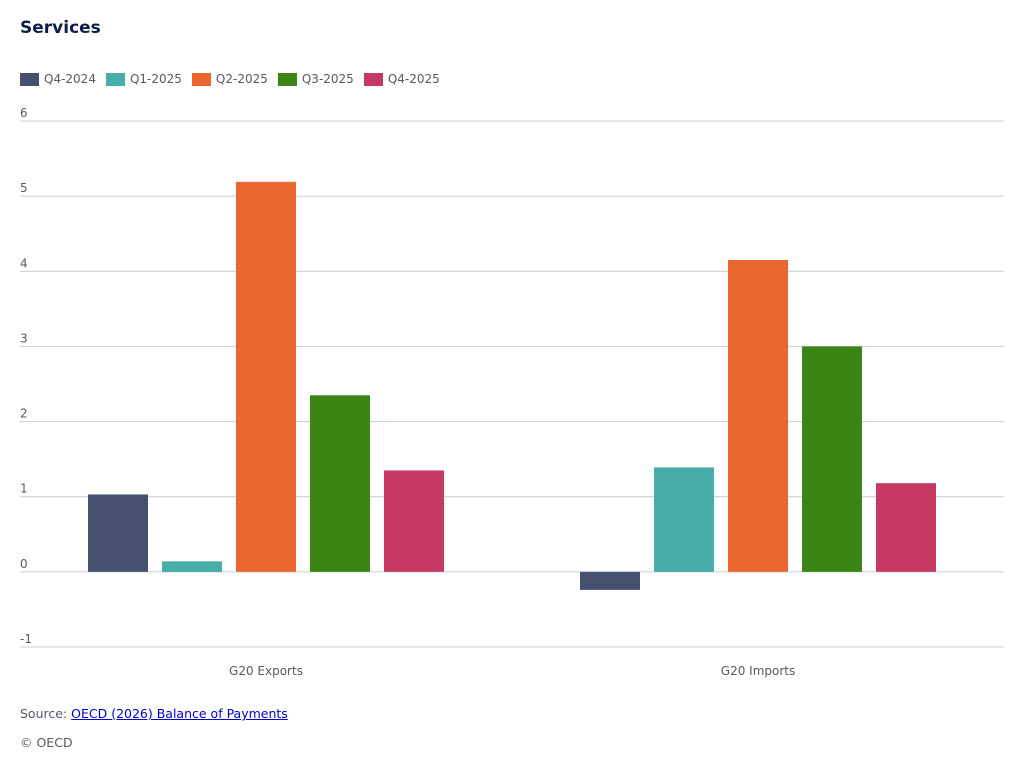  What do you see at coordinates (70, 79) in the screenshot?
I see `legend-label: Q4-2024` at bounding box center [70, 79].